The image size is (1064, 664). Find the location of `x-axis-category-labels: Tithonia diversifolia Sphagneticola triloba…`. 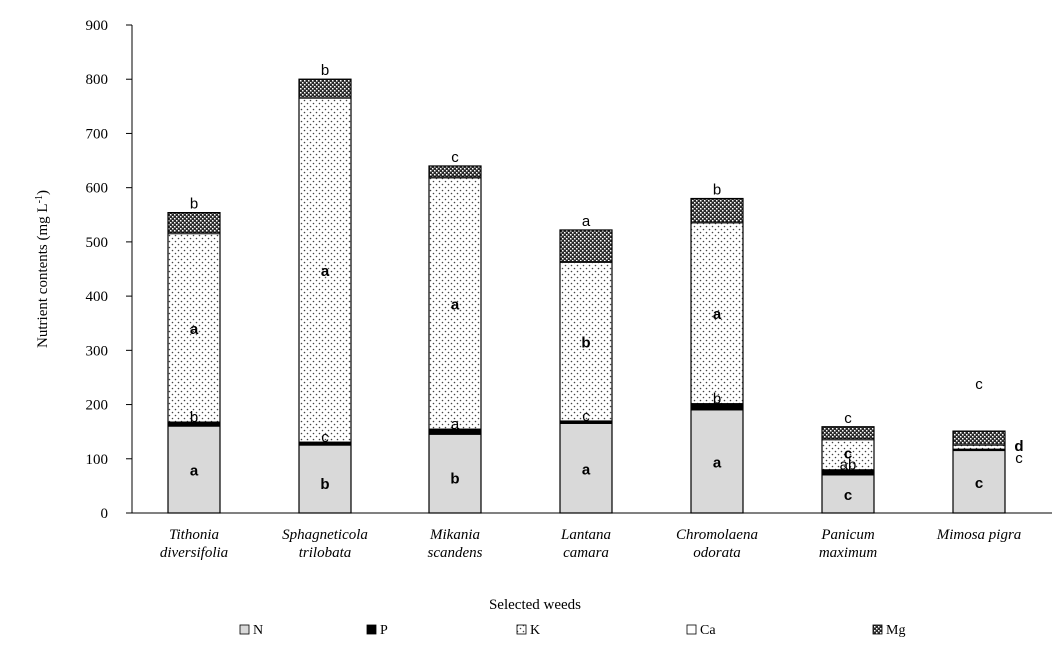

x-axis-category-labels: Tithonia diversifolia Sphagneticola triloba… is located at coordinates (590, 544).